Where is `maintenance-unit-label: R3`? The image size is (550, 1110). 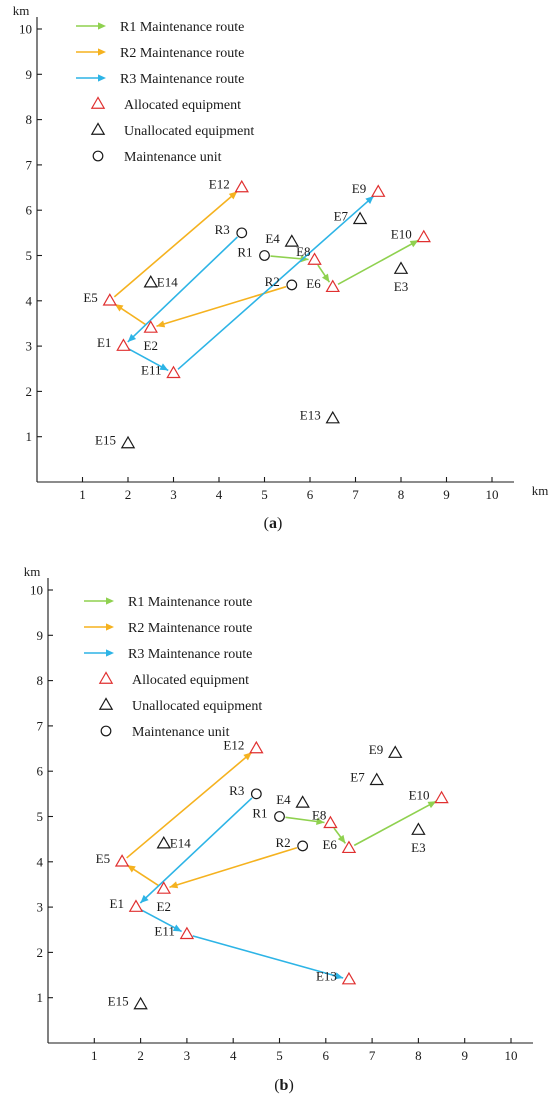
maintenance-unit-label: R3 is located at coordinates (236, 790).